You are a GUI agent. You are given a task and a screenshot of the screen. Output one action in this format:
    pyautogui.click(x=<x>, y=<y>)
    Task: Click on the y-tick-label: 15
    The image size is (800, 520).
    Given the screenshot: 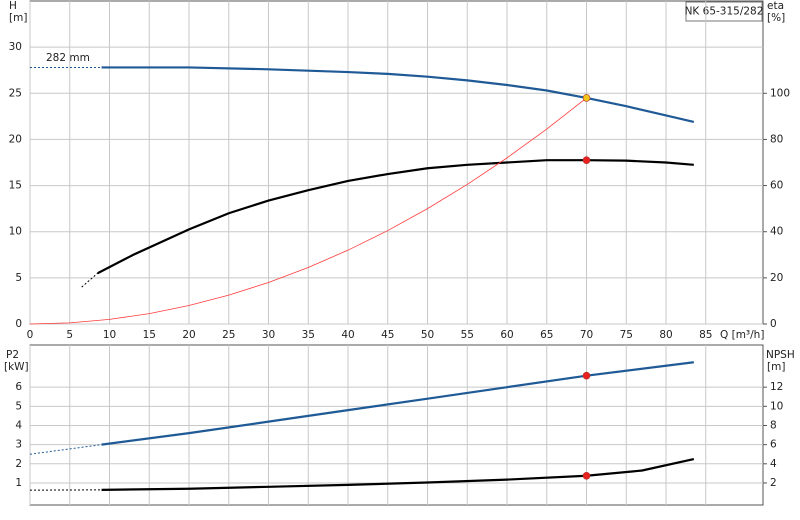 What is the action you would take?
    pyautogui.click(x=15, y=186)
    